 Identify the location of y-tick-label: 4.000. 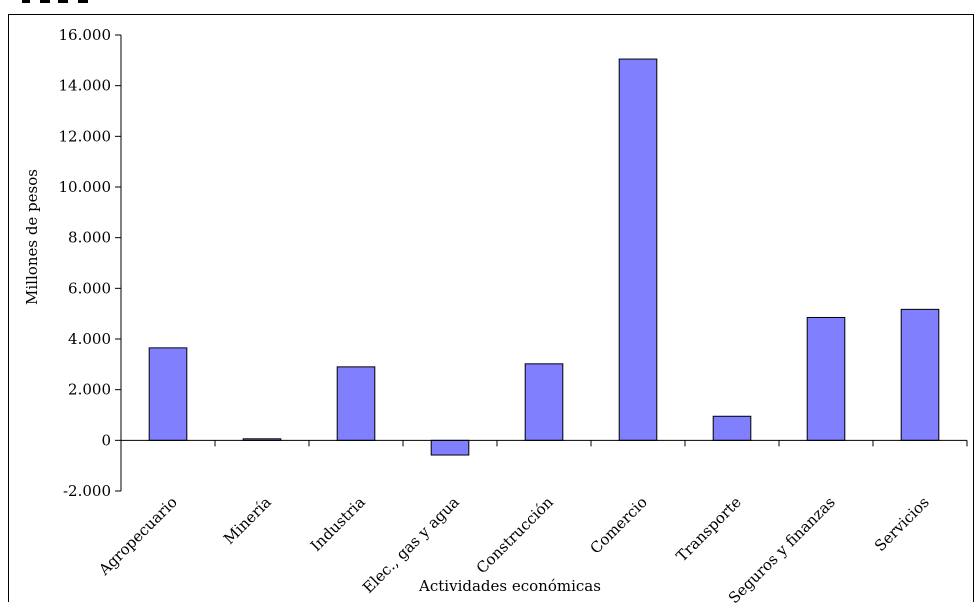
(89, 339).